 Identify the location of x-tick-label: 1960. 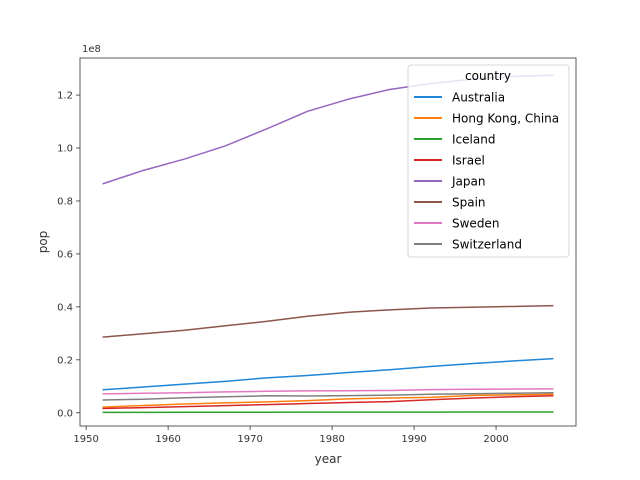
(167, 439).